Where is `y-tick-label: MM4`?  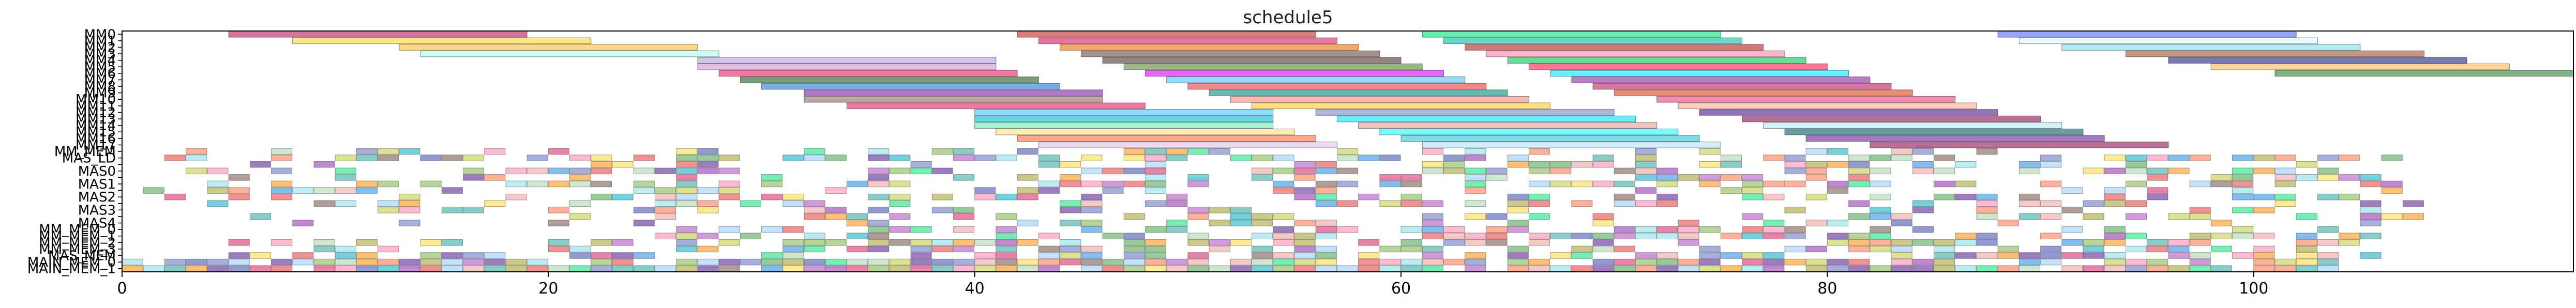 y-tick-label: MM4 is located at coordinates (100, 61).